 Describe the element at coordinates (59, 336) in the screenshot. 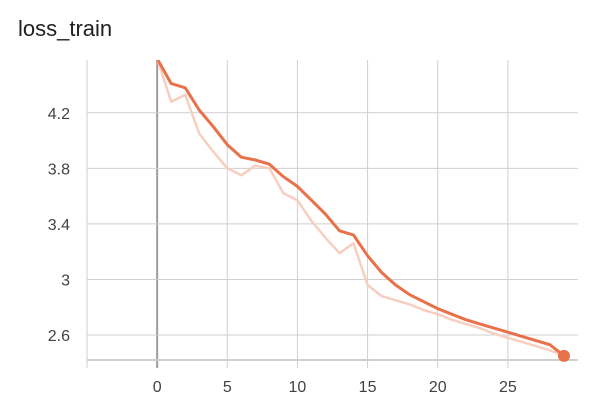

I see `y-tick-label: 2.6` at that location.